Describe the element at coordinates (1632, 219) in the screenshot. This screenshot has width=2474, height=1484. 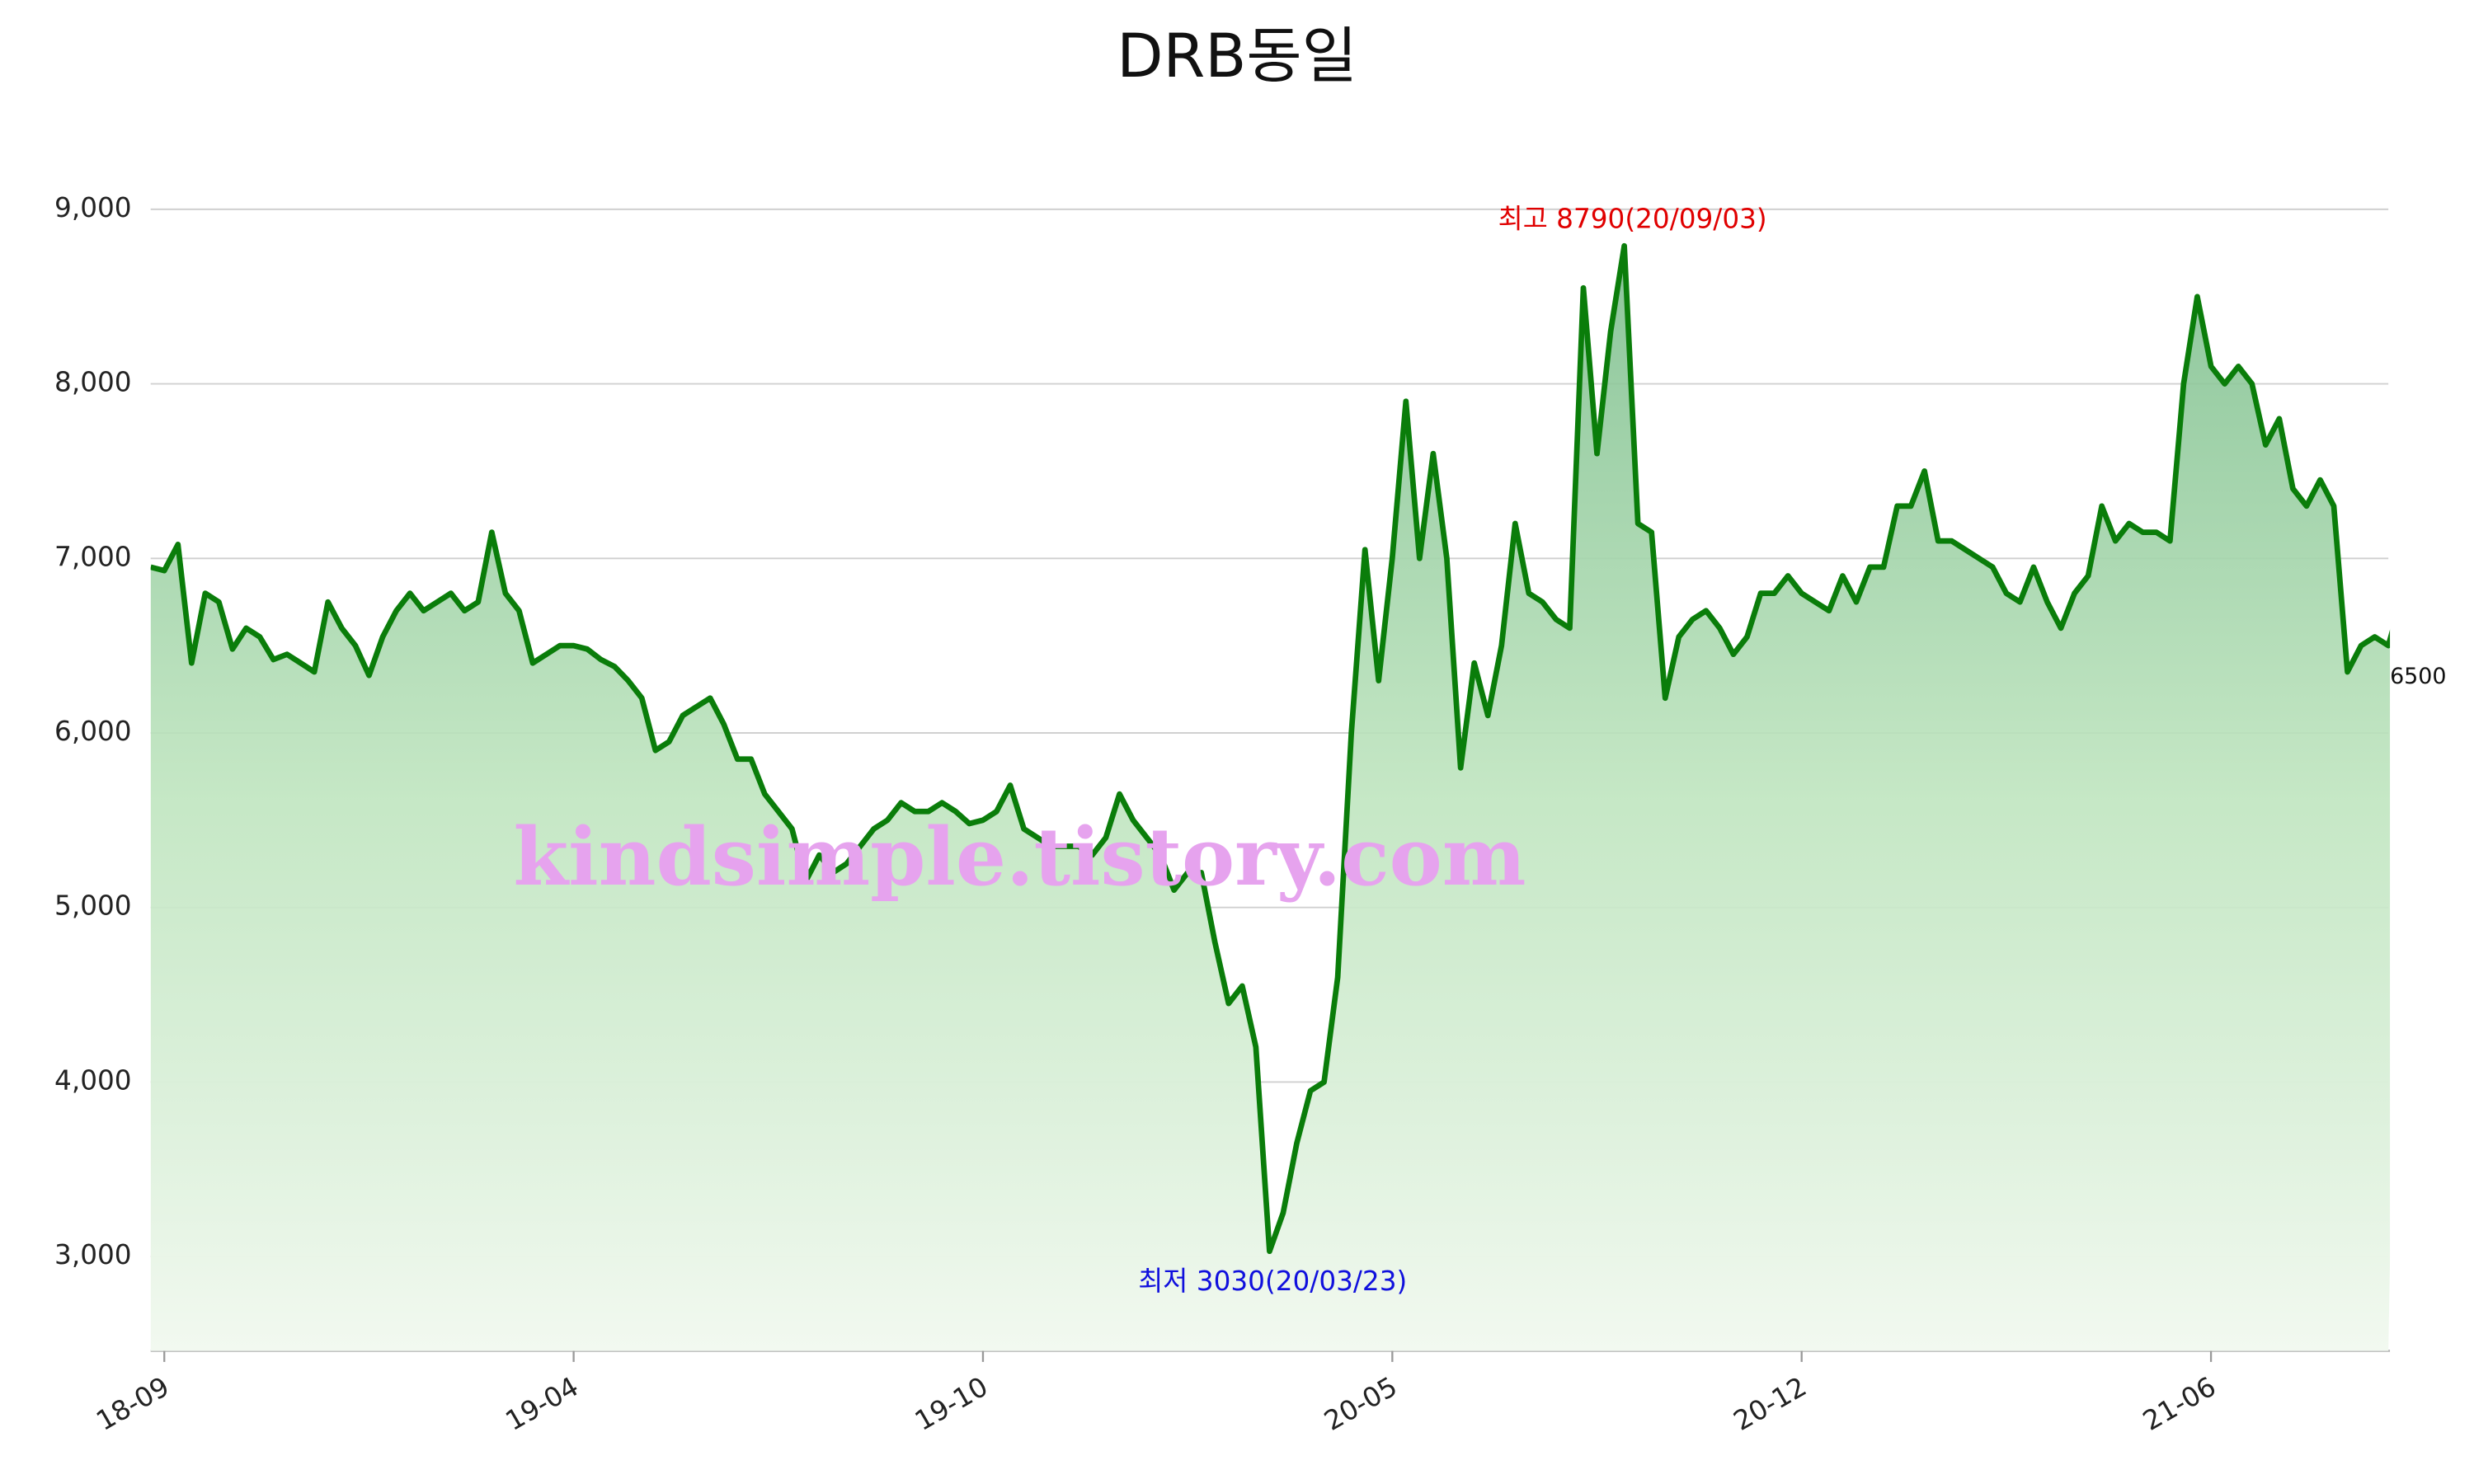
I see `max-annotation: 최고 8790(20/09/03)` at that location.